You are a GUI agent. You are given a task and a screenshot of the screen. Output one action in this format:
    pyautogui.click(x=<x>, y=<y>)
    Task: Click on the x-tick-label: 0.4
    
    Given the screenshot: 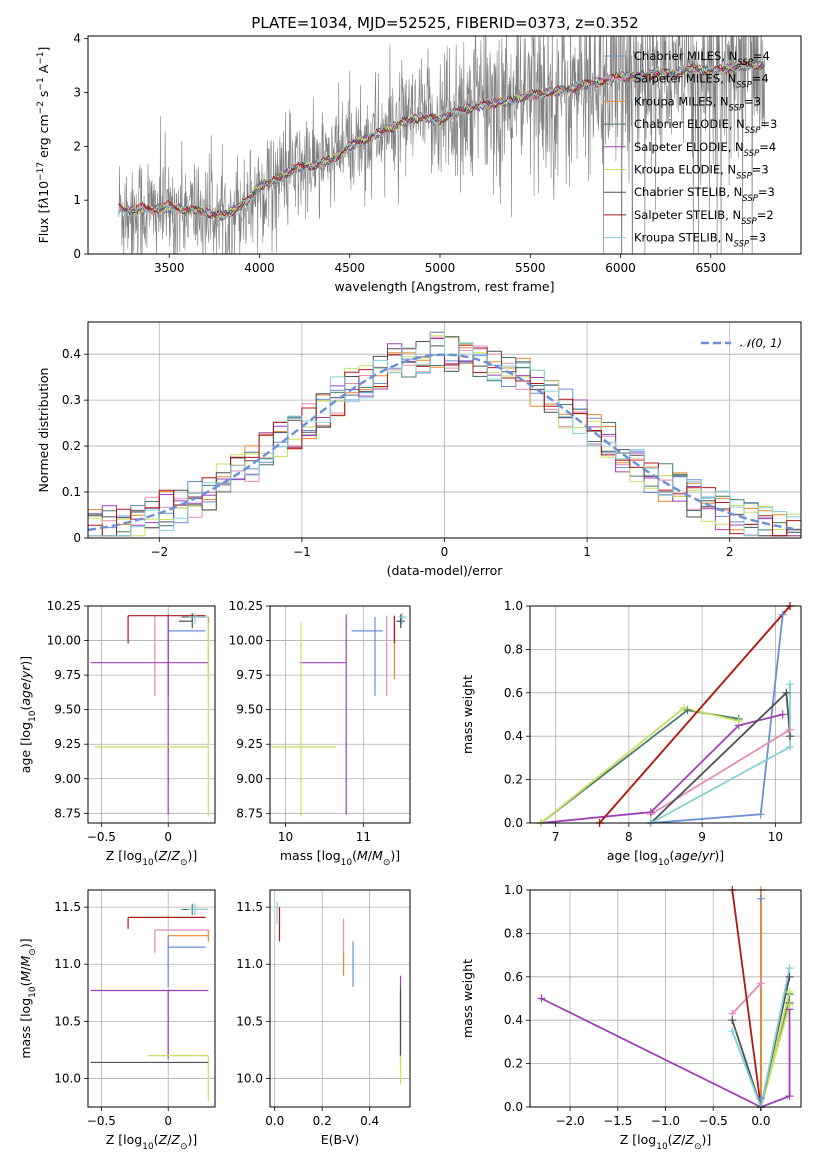 What is the action you would take?
    pyautogui.click(x=369, y=1121)
    